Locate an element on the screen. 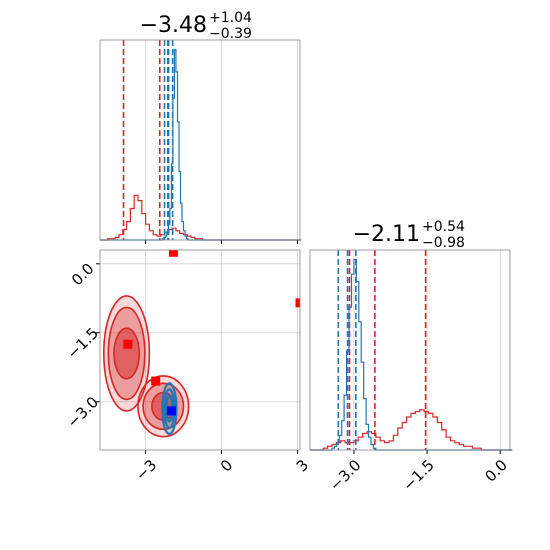  joint-frame is located at coordinates (200, 350).